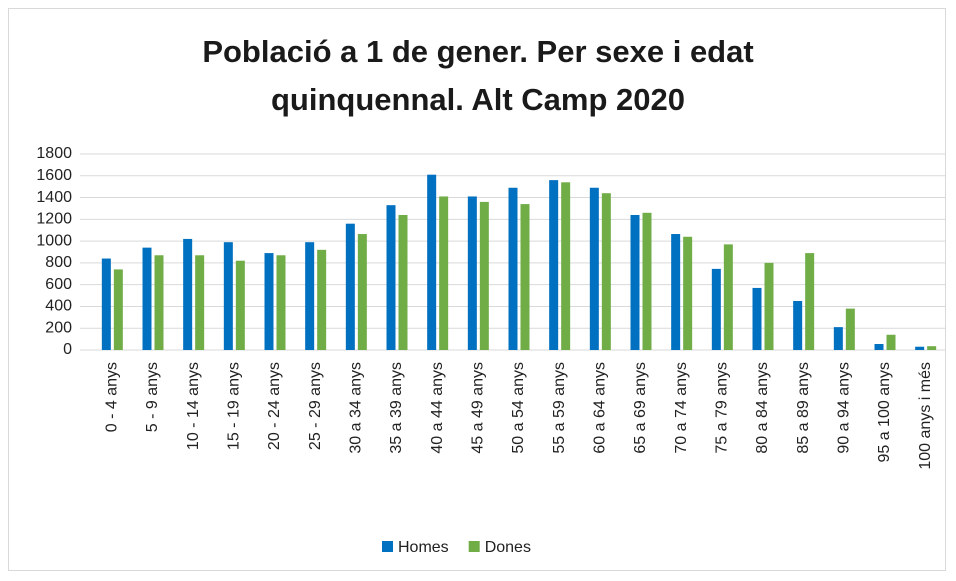 The height and width of the screenshot is (581, 956). I want to click on y-tick-label: 1600, so click(54, 175).